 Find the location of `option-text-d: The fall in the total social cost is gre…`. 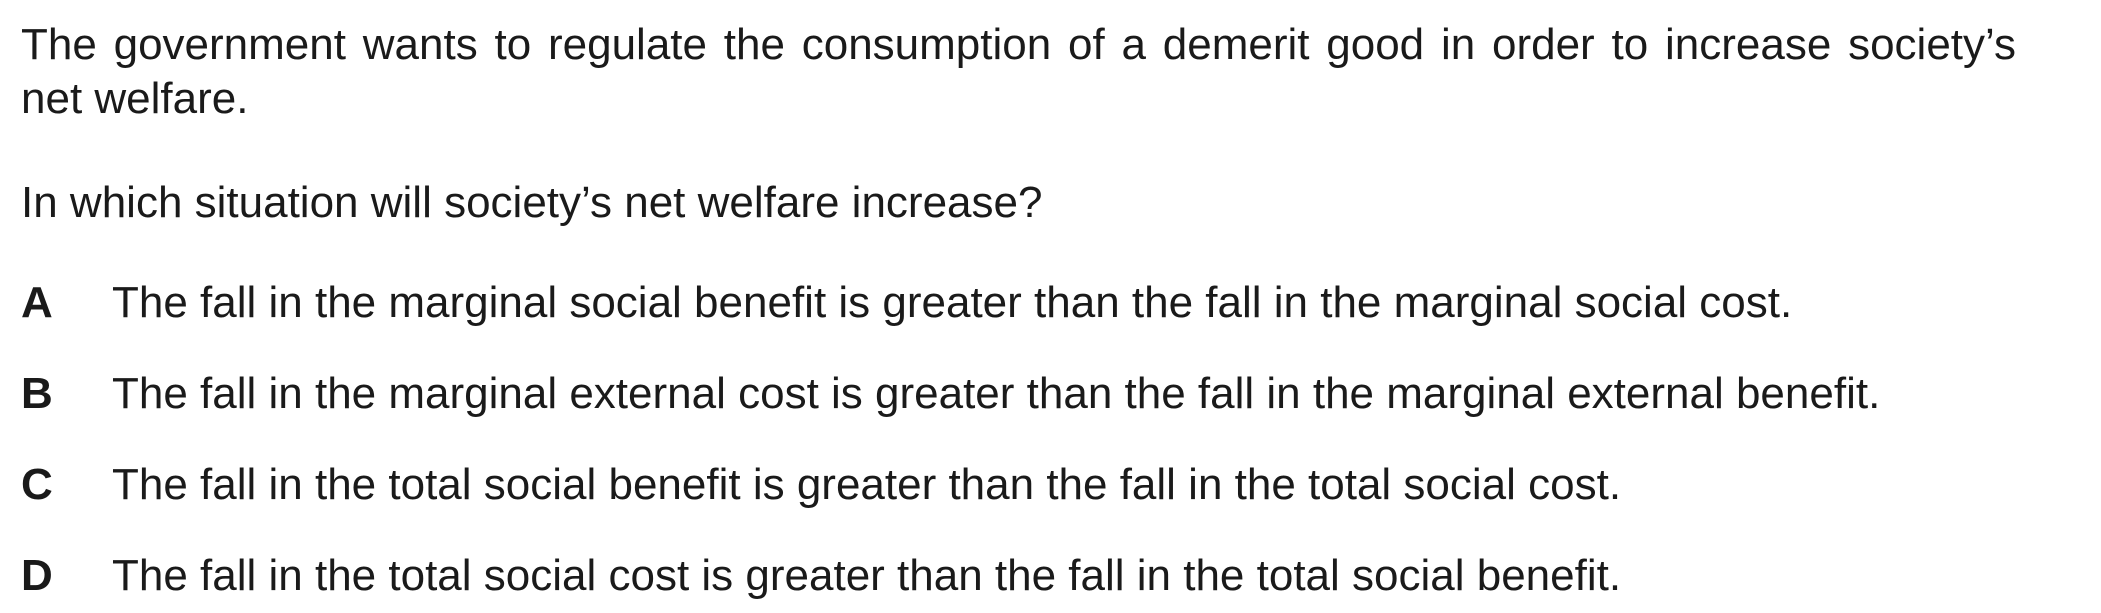

option-text-d: The fall in the total social cost is gre… is located at coordinates (867, 575).